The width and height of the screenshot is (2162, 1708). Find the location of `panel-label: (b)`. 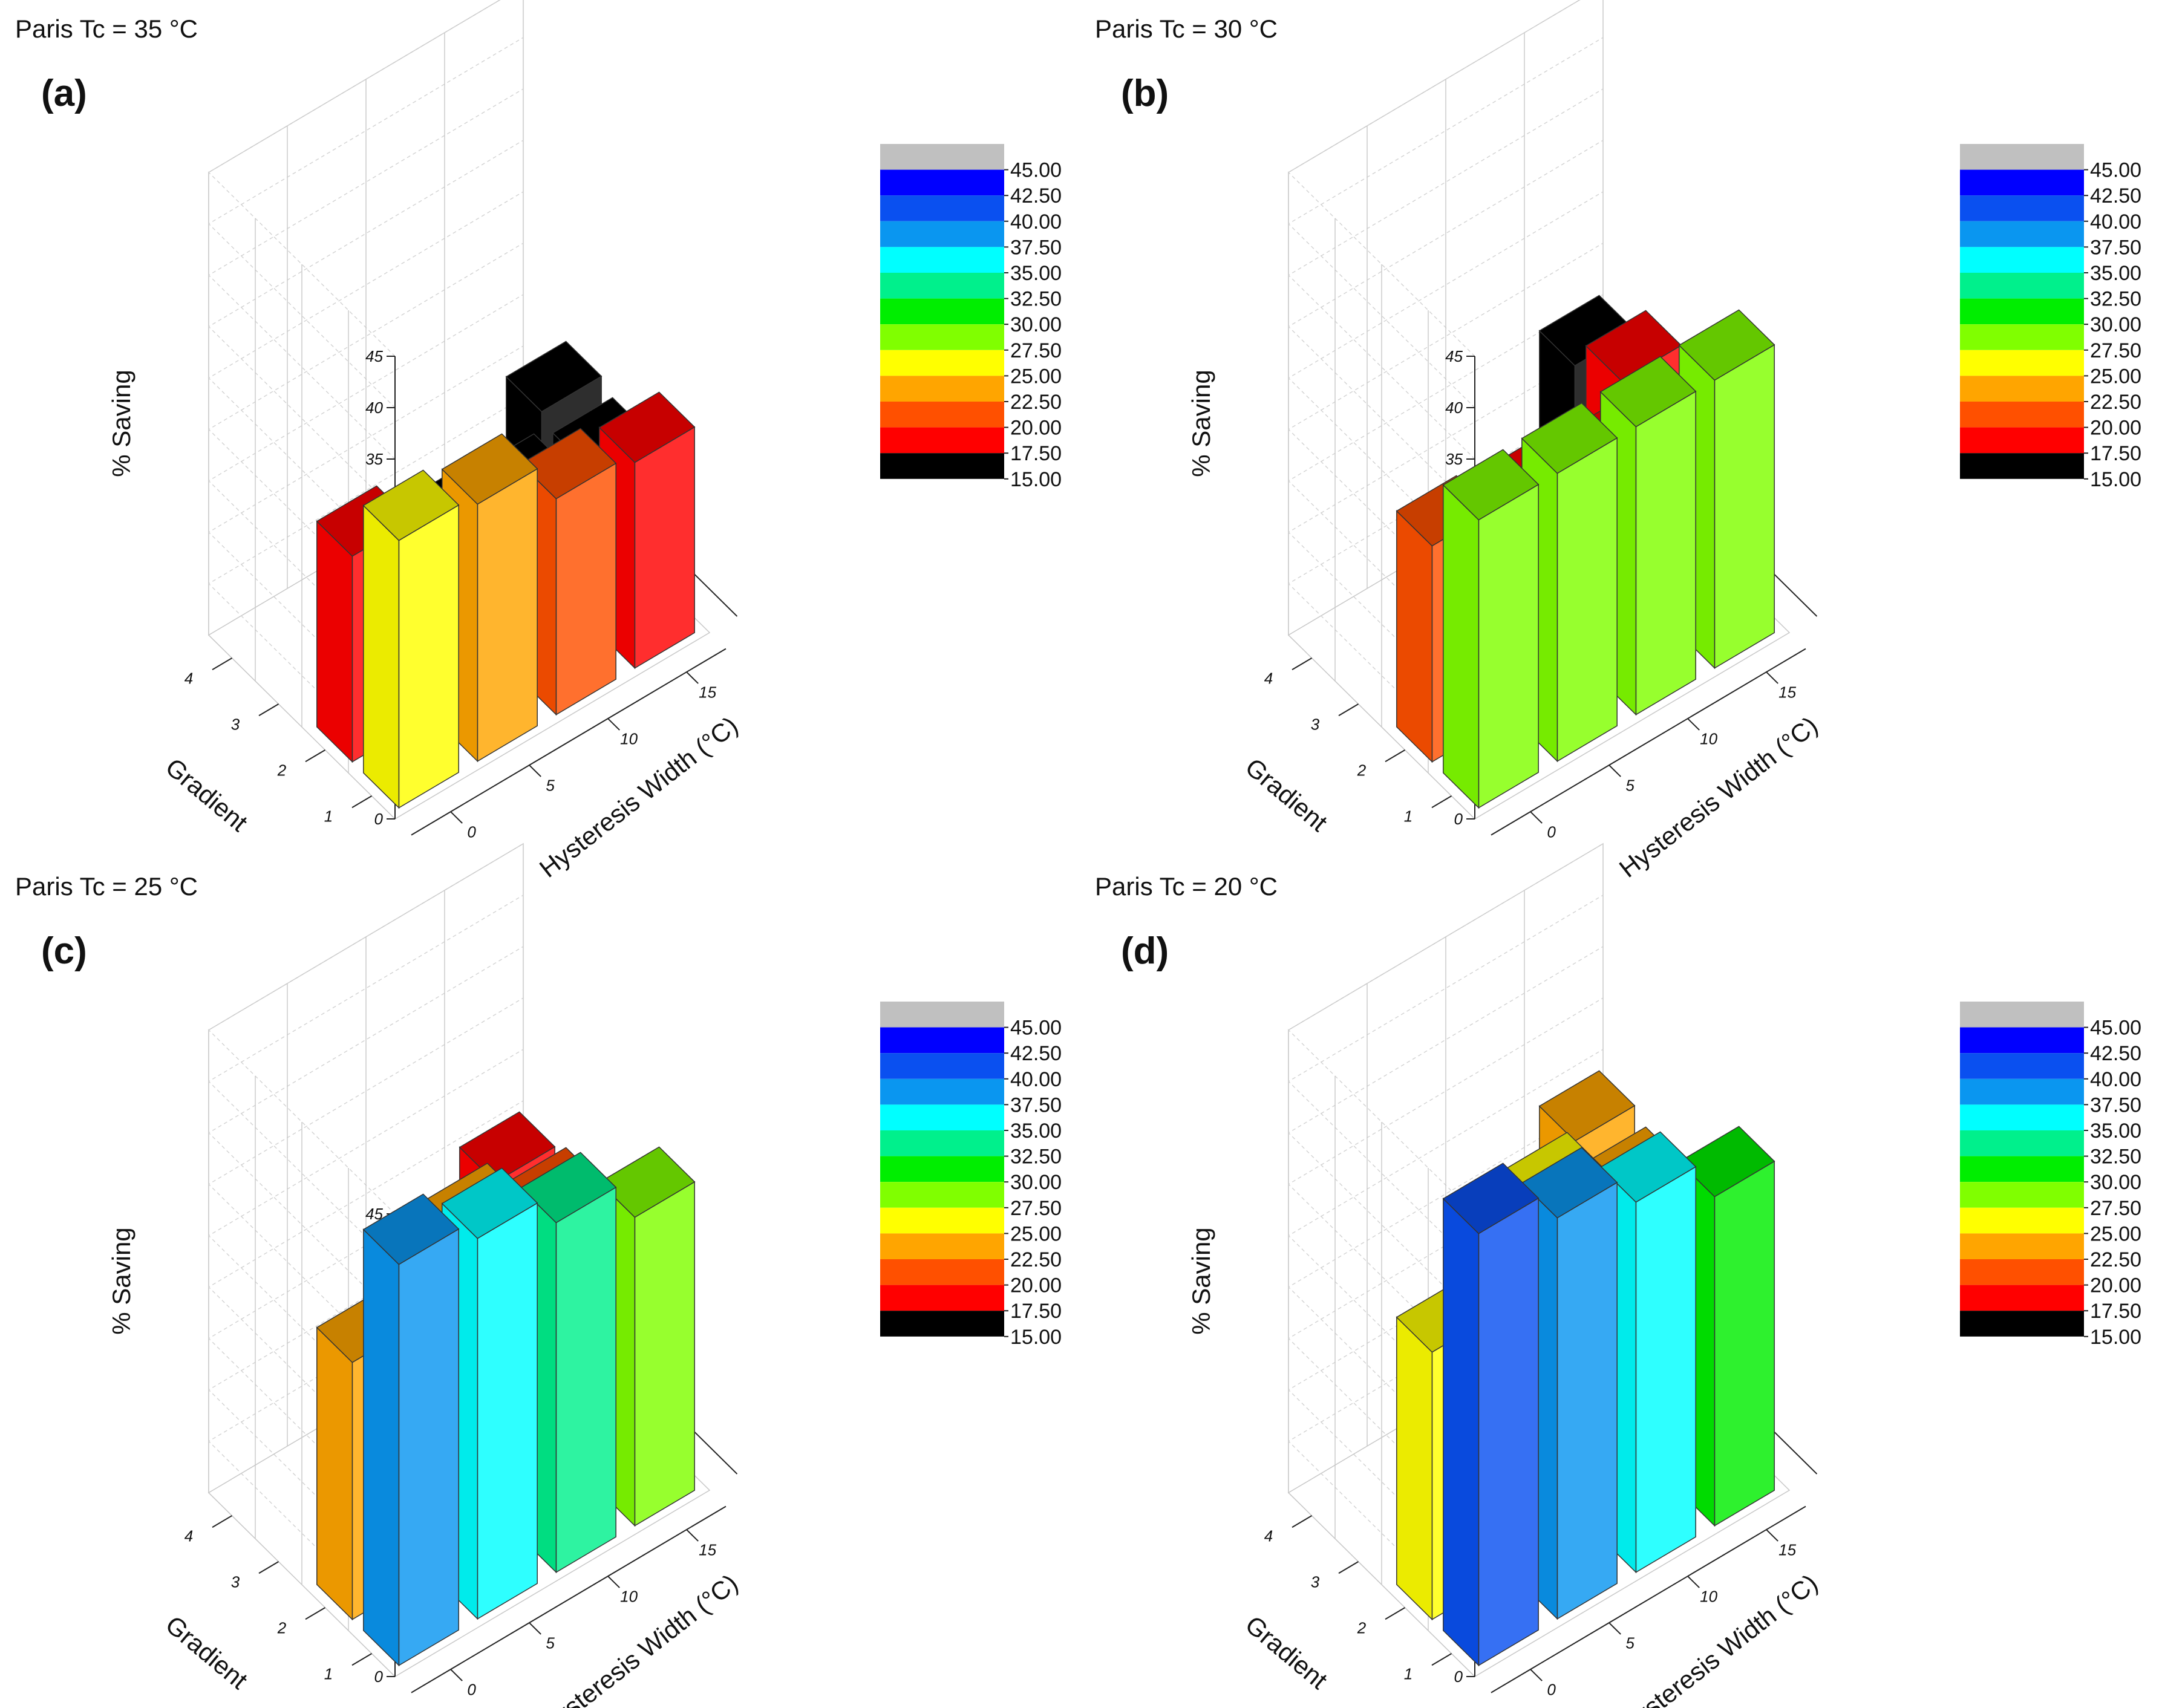

panel-label: (b) is located at coordinates (1145, 93).